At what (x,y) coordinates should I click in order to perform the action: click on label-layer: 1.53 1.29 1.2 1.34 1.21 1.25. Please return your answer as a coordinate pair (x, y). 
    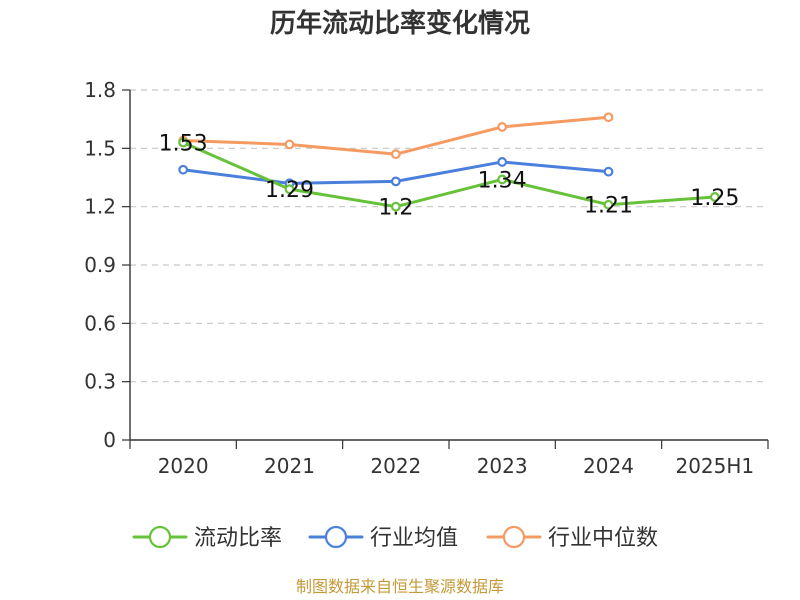
    Looking at the image, I should click on (449, 176).